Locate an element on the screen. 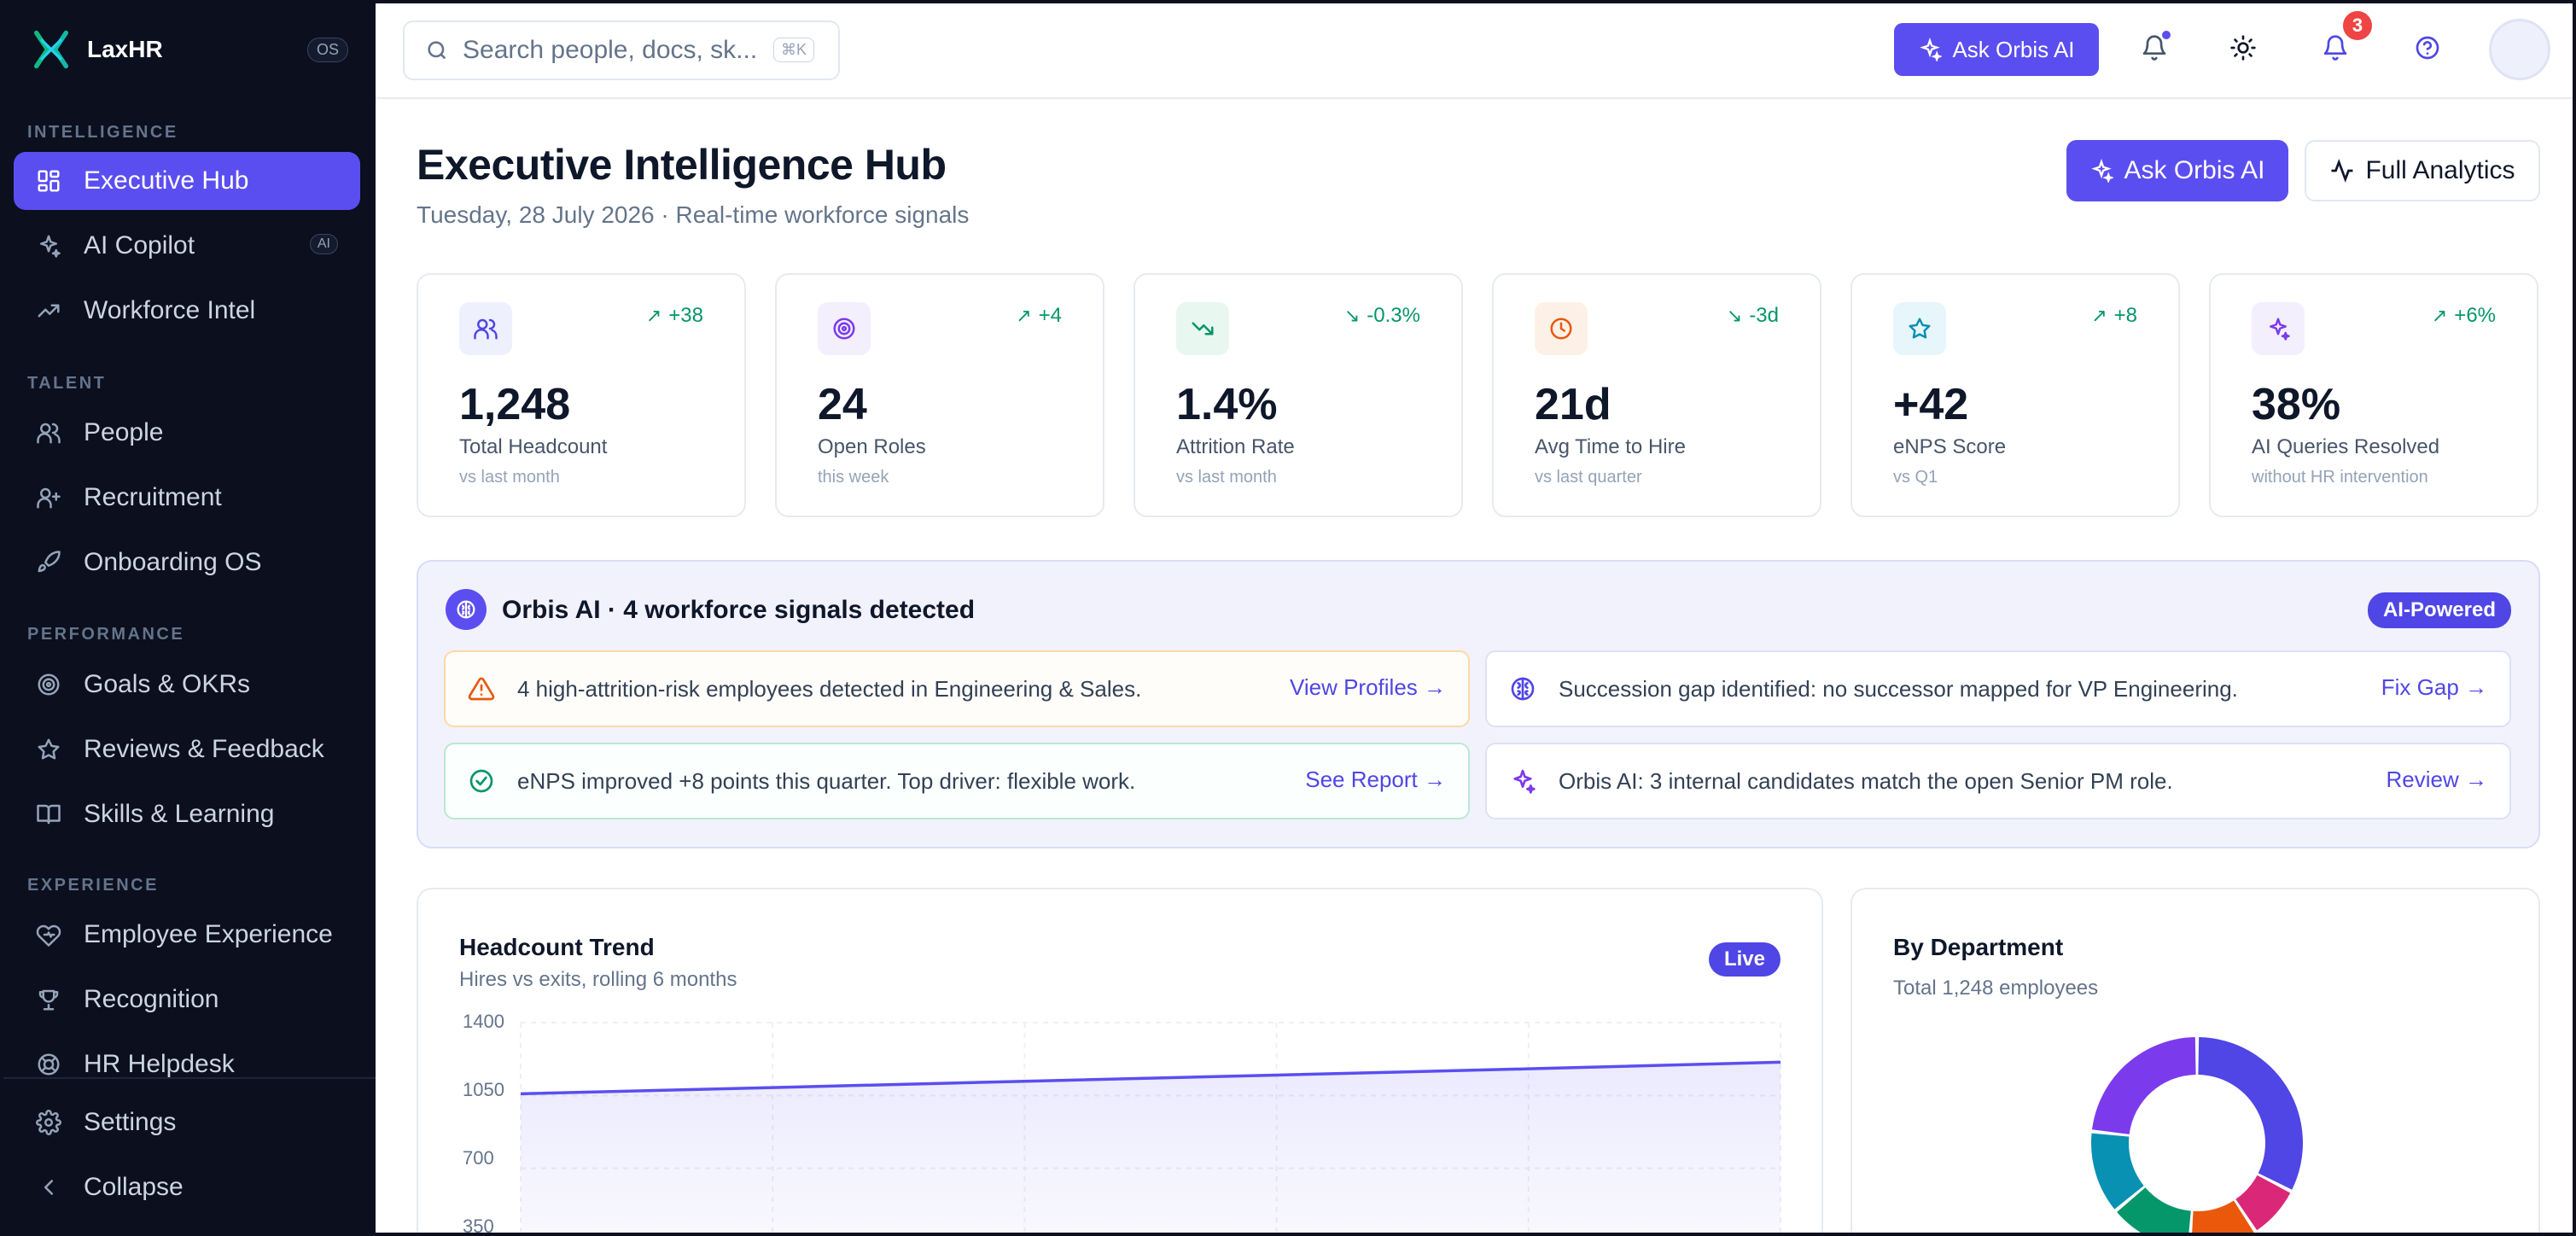  sidebar-item-label: HR Helpdesk is located at coordinates (159, 1064).